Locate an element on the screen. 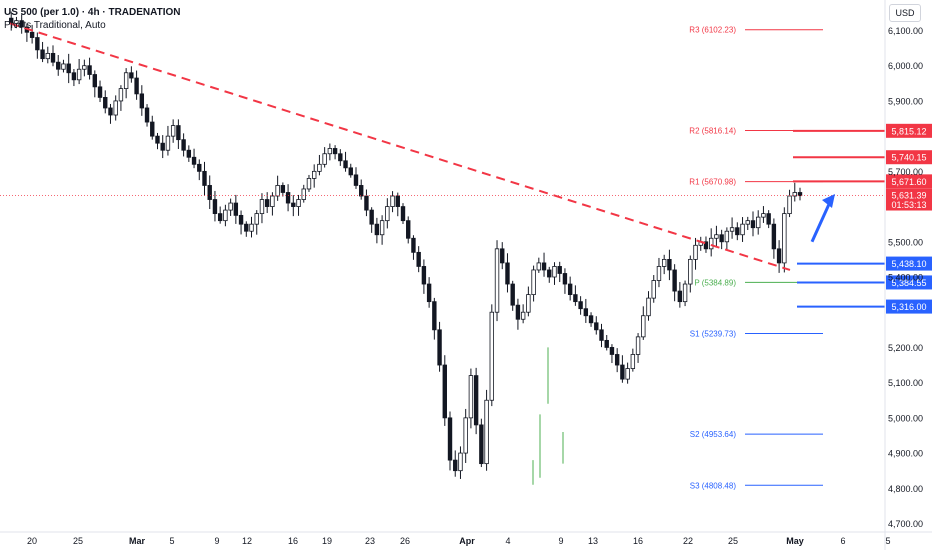 Image resolution: width=932 pixels, height=550 pixels. support-tag is located at coordinates (909, 263).